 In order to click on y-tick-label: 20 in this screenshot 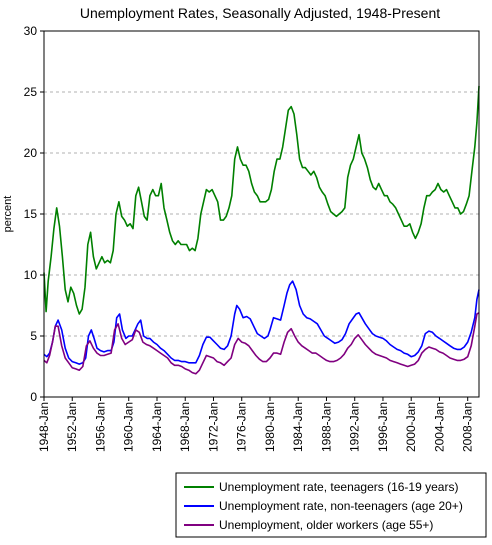, I will do `click(31, 153)`.